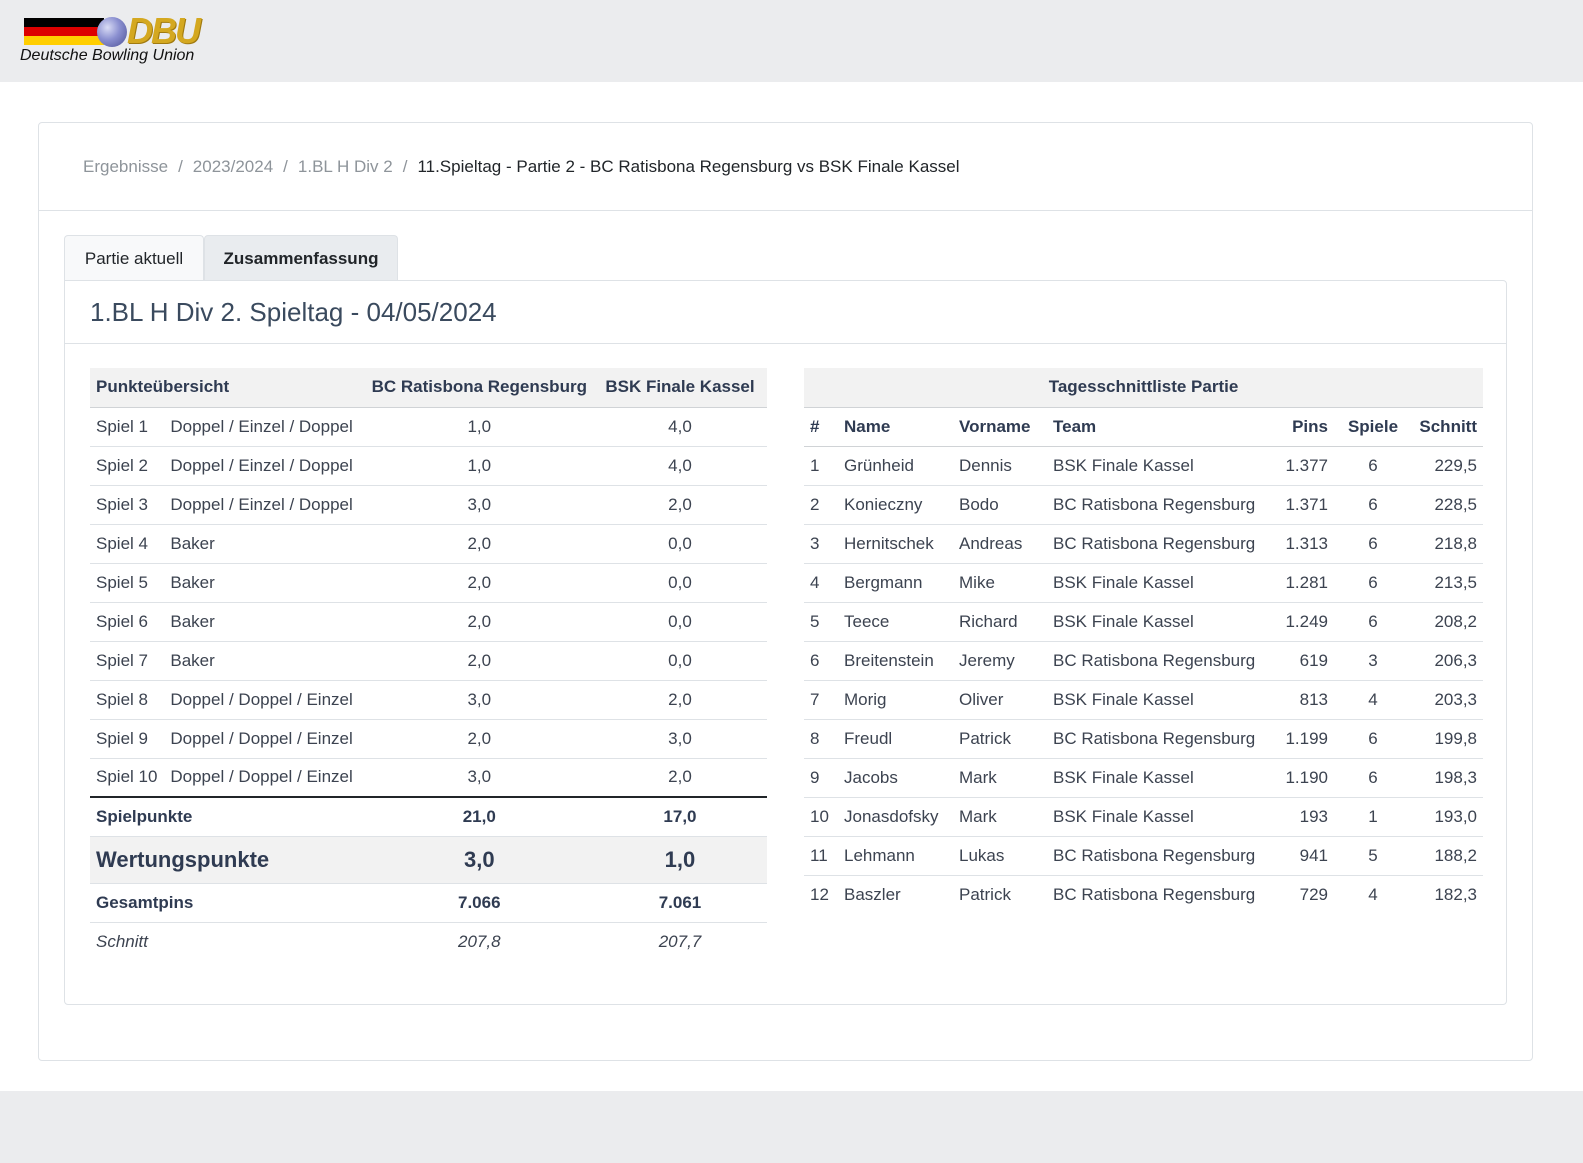 Image resolution: width=1583 pixels, height=1163 pixels. What do you see at coordinates (126, 166) in the screenshot?
I see `breadcrumb-item-ergebnisse: Ergebnisse` at bounding box center [126, 166].